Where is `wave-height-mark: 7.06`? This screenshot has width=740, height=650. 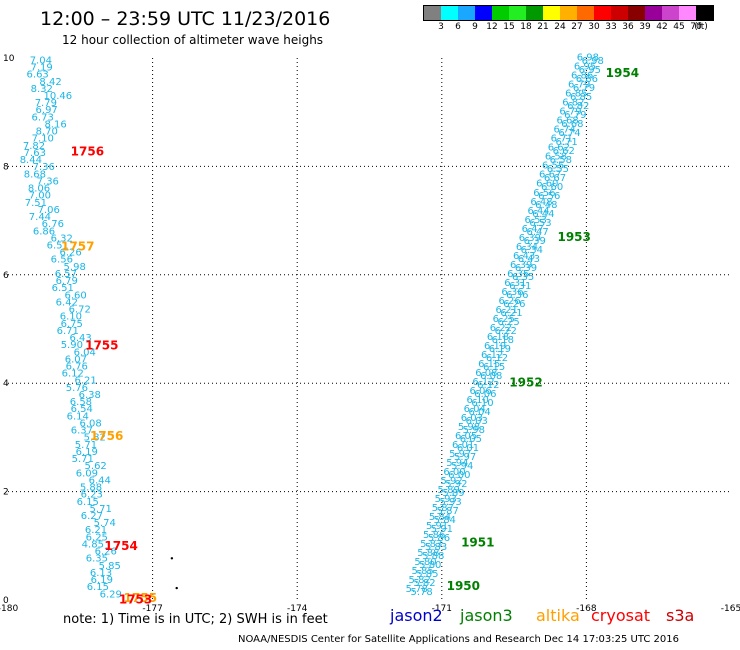
wave-height-mark: 7.06 is located at coordinates (49, 210).